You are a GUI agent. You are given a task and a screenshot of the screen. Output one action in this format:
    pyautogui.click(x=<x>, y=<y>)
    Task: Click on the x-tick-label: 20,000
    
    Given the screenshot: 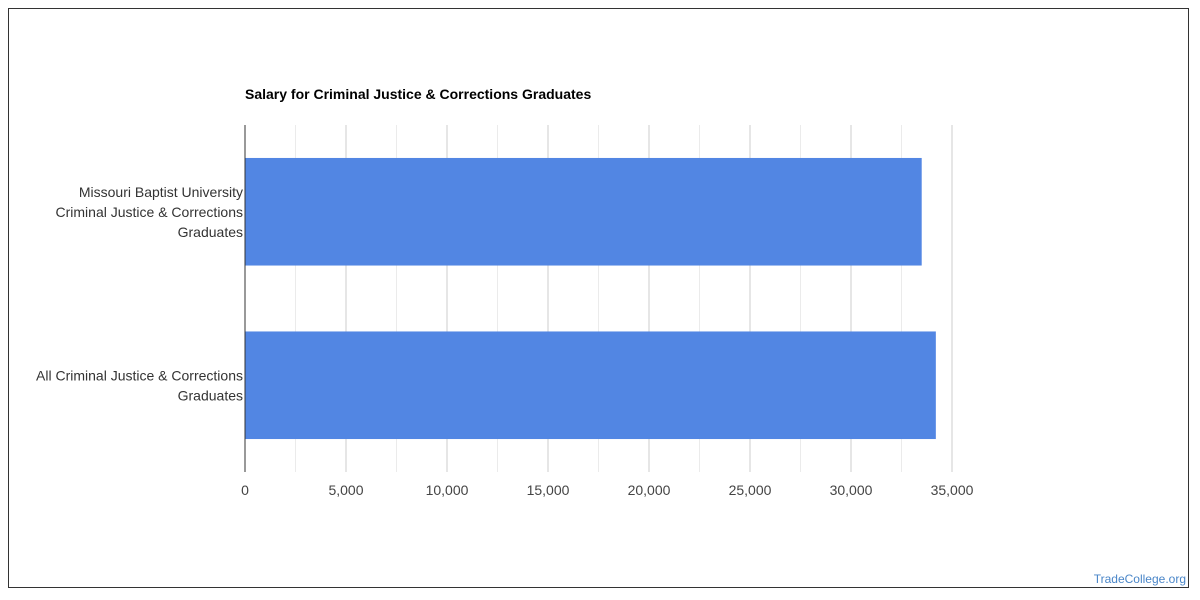 What is the action you would take?
    pyautogui.click(x=649, y=490)
    